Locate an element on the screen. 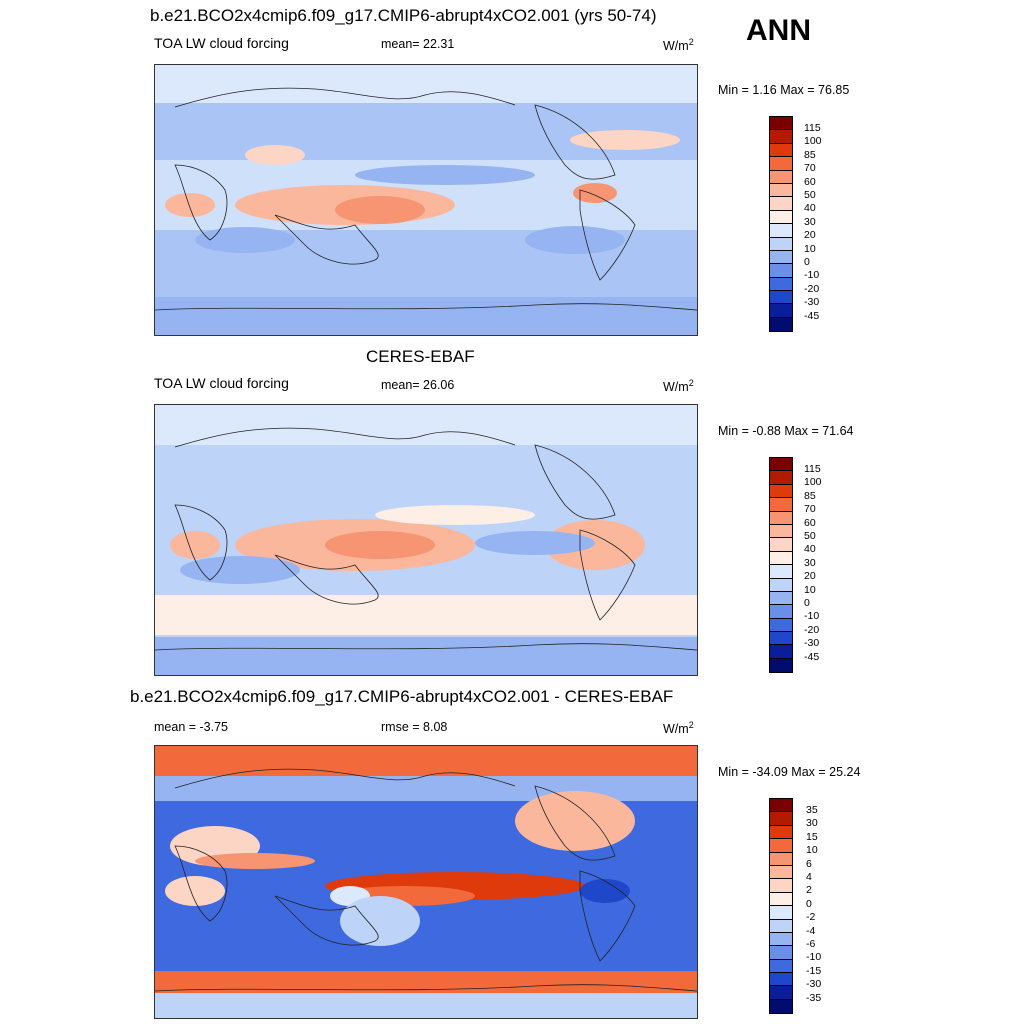  panel2-mean: mean= 26.06 is located at coordinates (418, 385).